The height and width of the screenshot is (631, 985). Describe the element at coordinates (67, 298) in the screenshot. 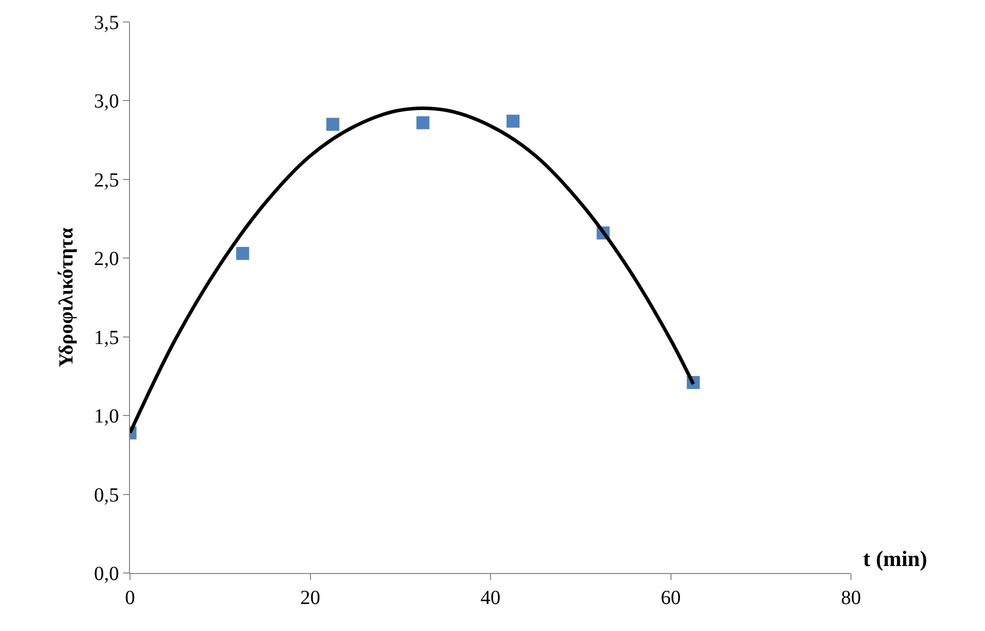

I see `y-axis-title: Υδροφιλικότητα` at that location.